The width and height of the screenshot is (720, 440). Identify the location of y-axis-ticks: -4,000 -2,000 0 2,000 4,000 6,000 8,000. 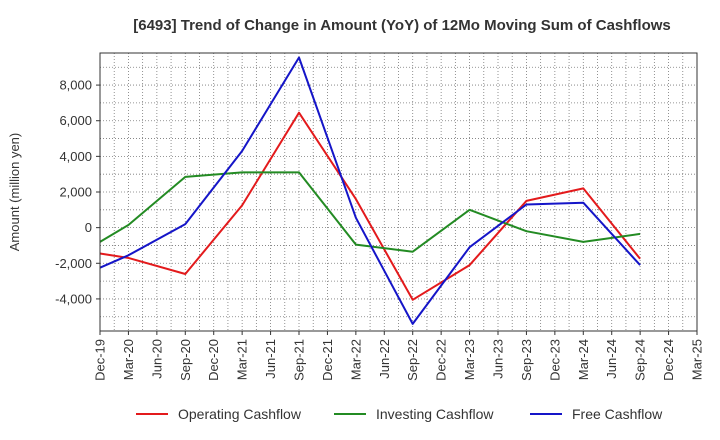
(77, 192).